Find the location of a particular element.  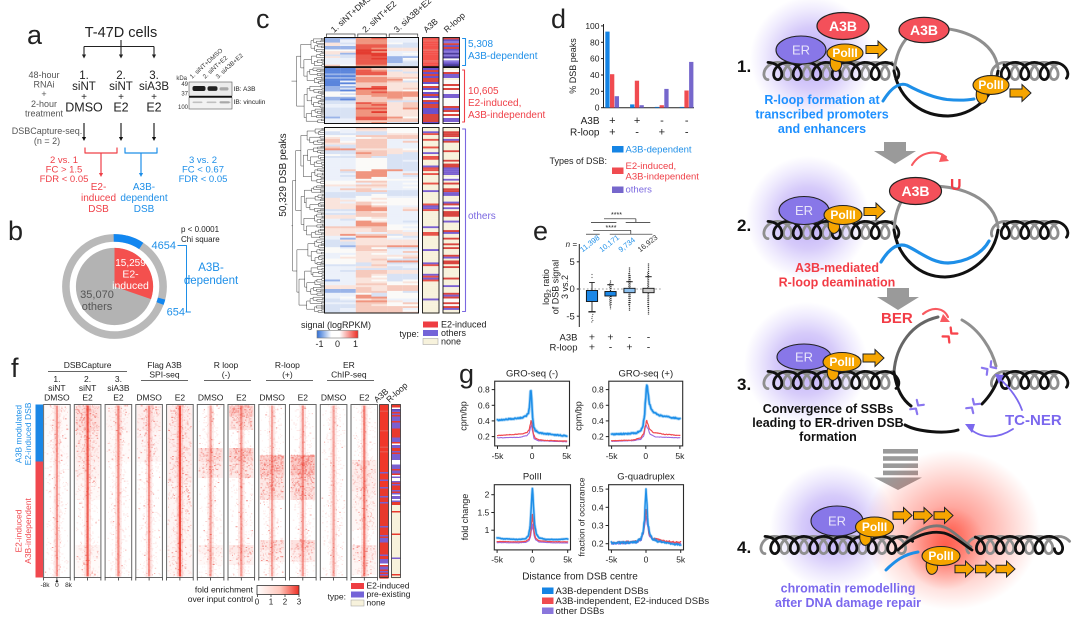

svg-text: 1. is located at coordinates (744, 66).